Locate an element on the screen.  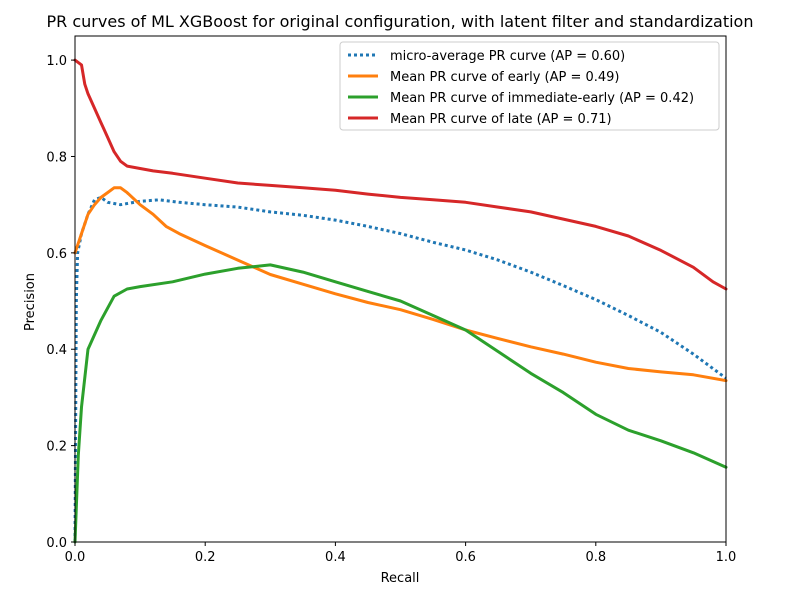
x-tick-label: 1.0 is located at coordinates (726, 557).